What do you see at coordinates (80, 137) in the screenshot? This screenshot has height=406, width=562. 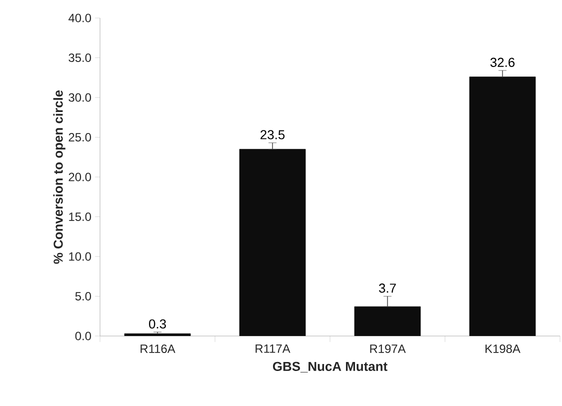 I see `y-tick-label: 25.0` at bounding box center [80, 137].